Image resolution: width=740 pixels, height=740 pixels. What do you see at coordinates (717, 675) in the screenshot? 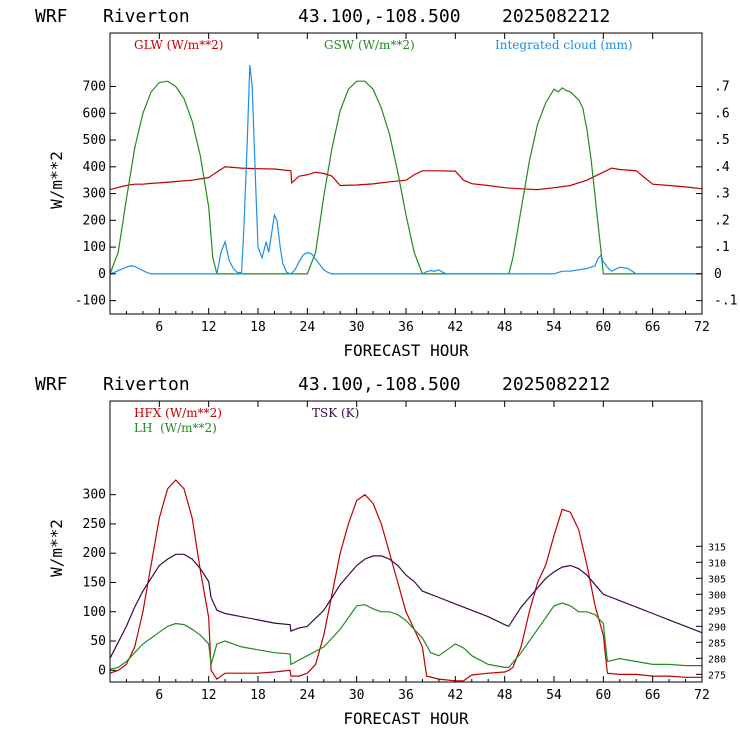
I see `y2-tick-label: 275` at bounding box center [717, 675].